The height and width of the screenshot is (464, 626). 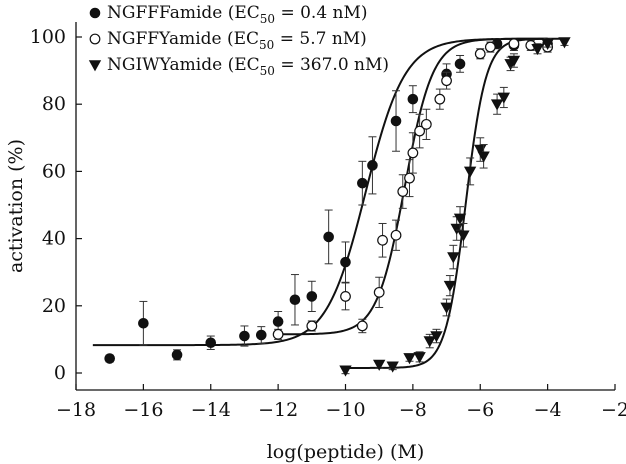 What do you see at coordinates (613, 410) in the screenshot?
I see `x-tick-label: −2` at bounding box center [613, 410].